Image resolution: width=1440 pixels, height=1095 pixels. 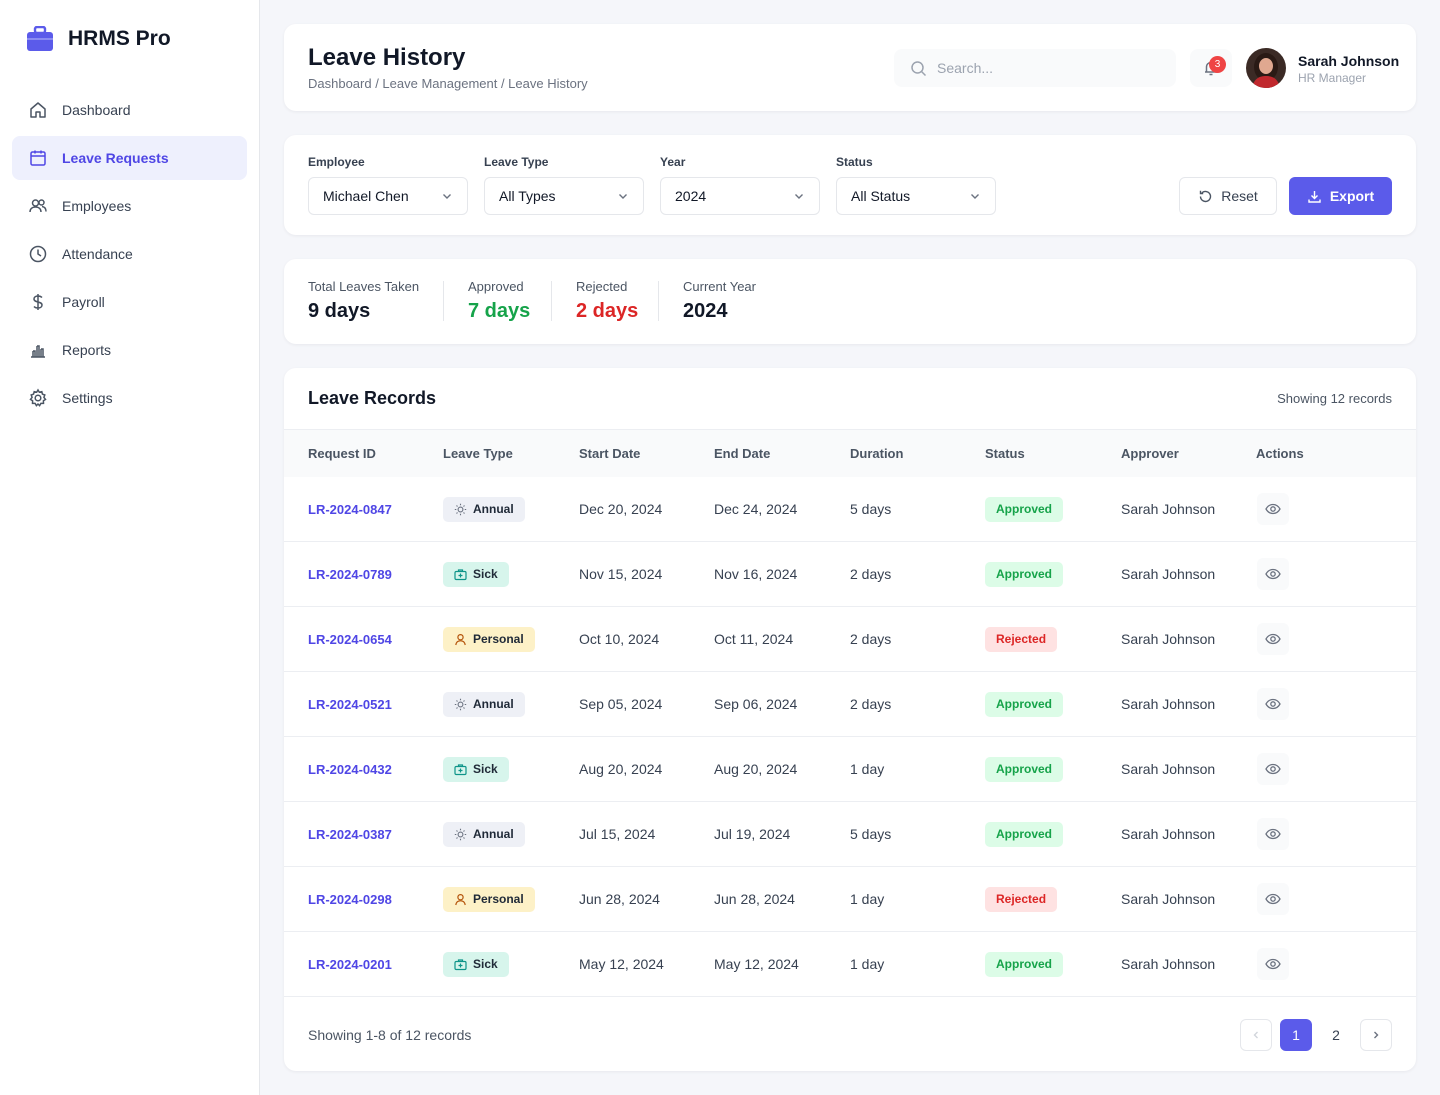 What do you see at coordinates (350, 769) in the screenshot?
I see `request-id-link: LR-2024-0432` at bounding box center [350, 769].